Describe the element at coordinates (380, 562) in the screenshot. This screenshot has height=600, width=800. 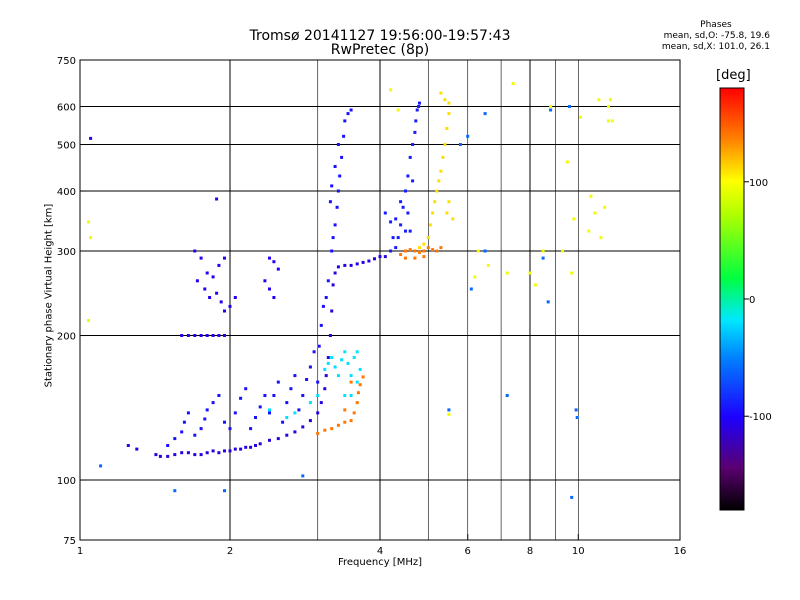
I see `x-axis-label: Frequency [MHz]` at that location.